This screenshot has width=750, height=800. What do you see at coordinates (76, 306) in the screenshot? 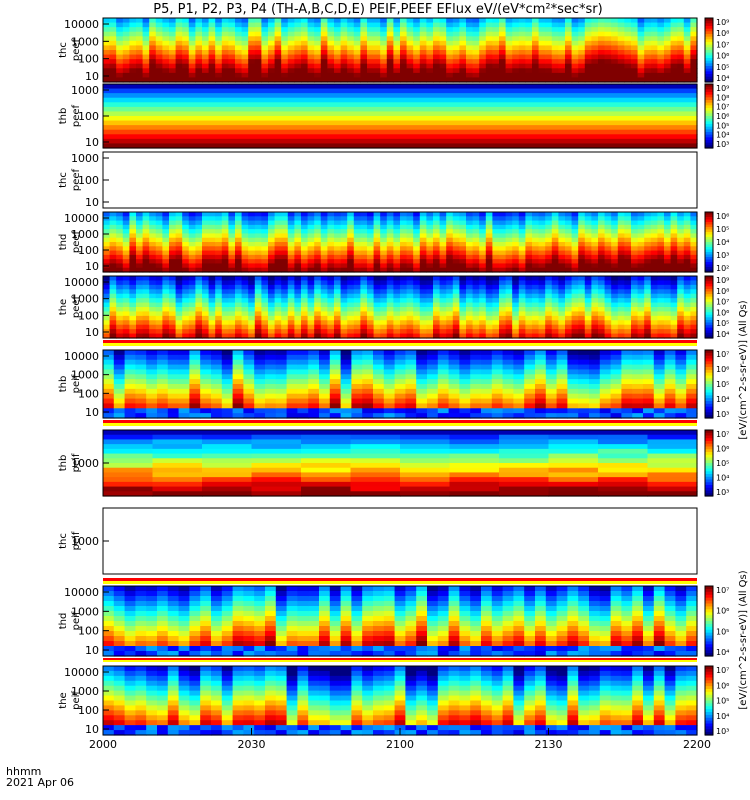
I see `panel-label-product: peef` at bounding box center [76, 306].